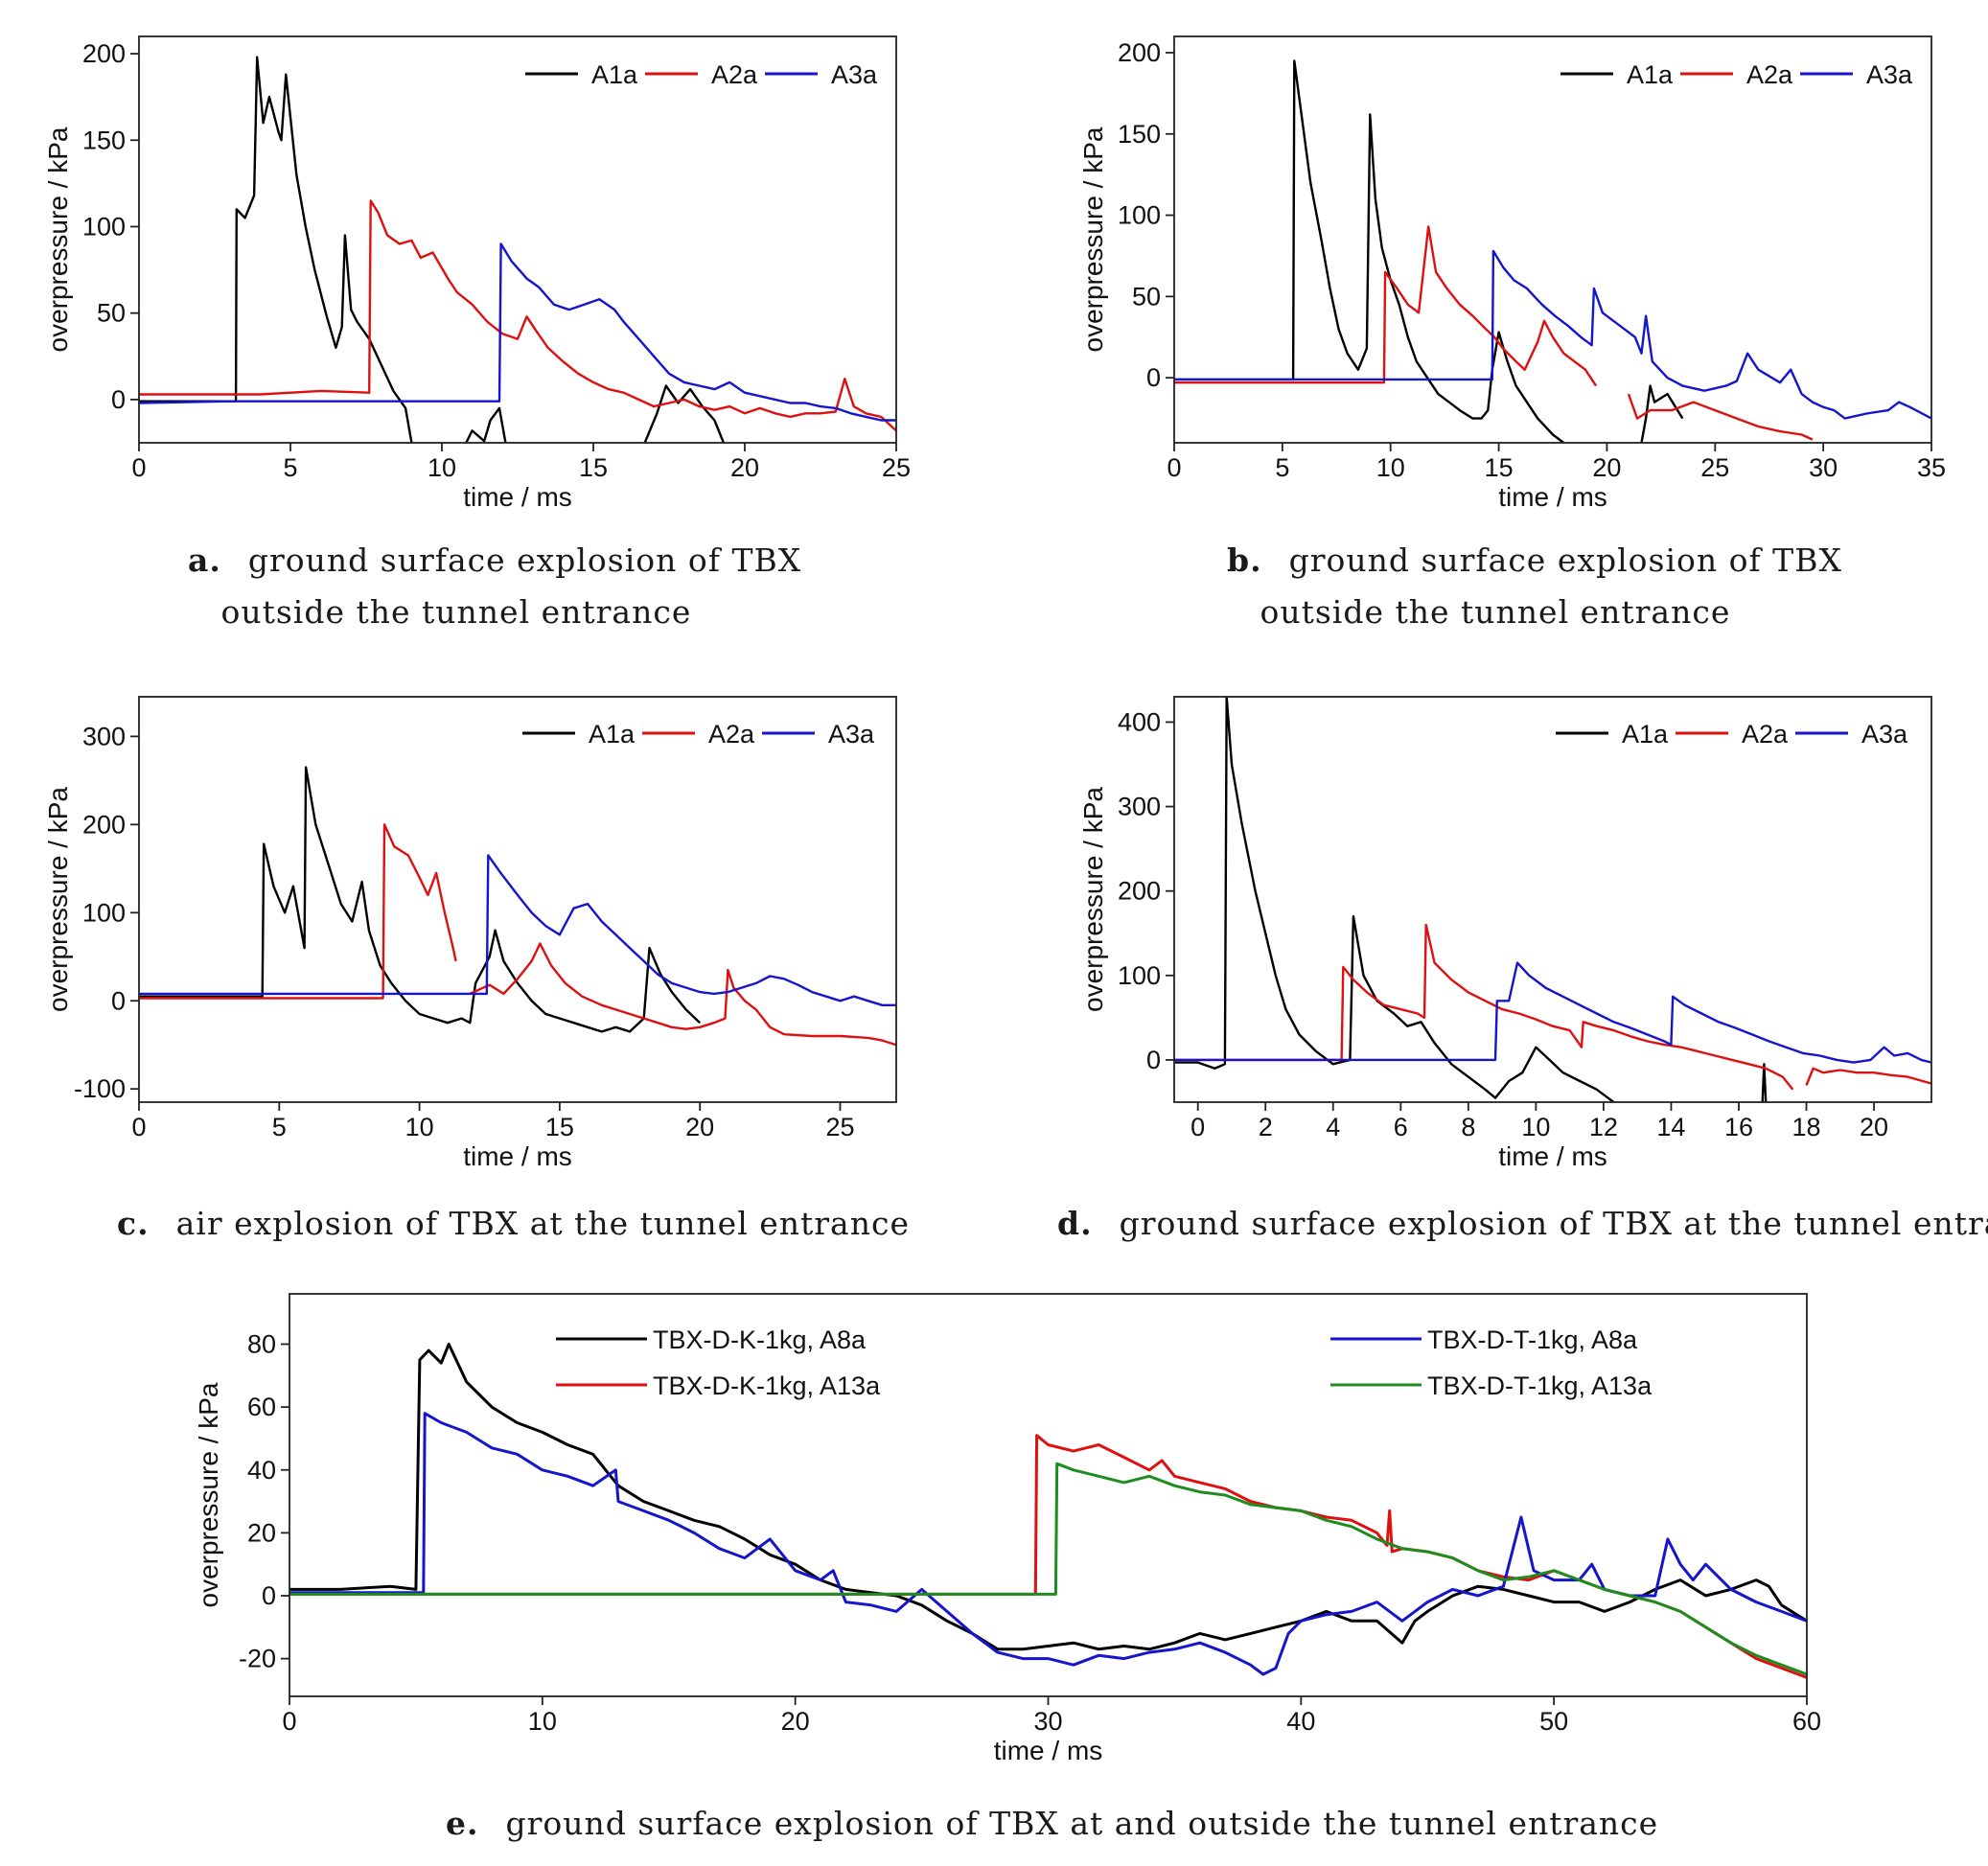 The height and width of the screenshot is (1866, 1988). Describe the element at coordinates (1931, 467) in the screenshot. I see `x-tick-label: 35` at that location.